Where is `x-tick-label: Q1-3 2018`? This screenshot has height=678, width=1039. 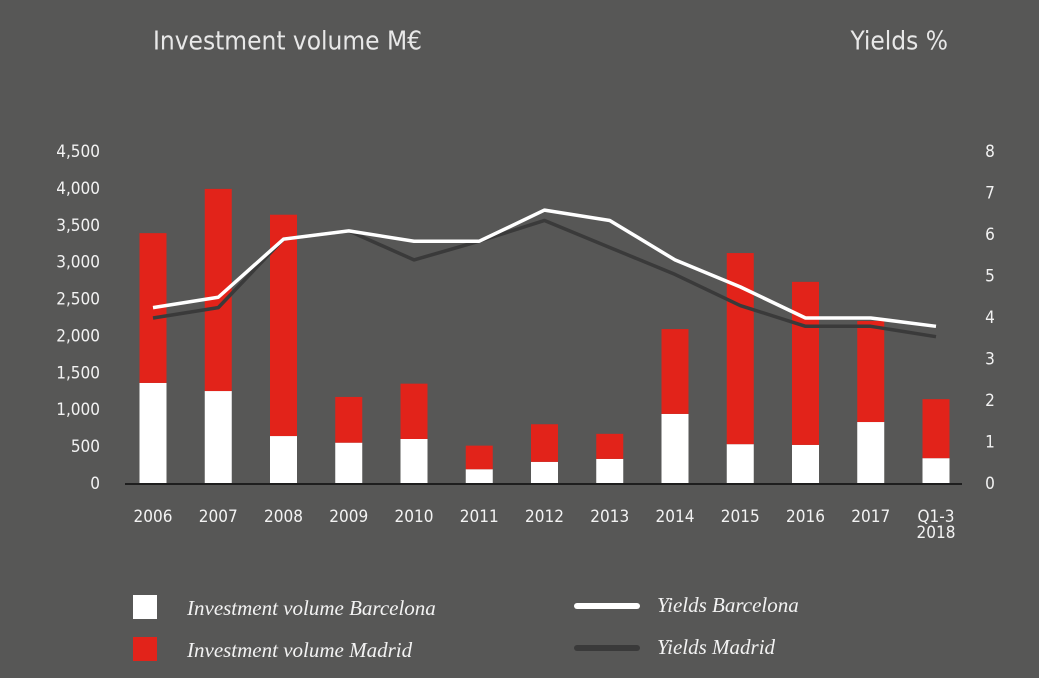 x-tick-label: Q1-3 2018 is located at coordinates (936, 525).